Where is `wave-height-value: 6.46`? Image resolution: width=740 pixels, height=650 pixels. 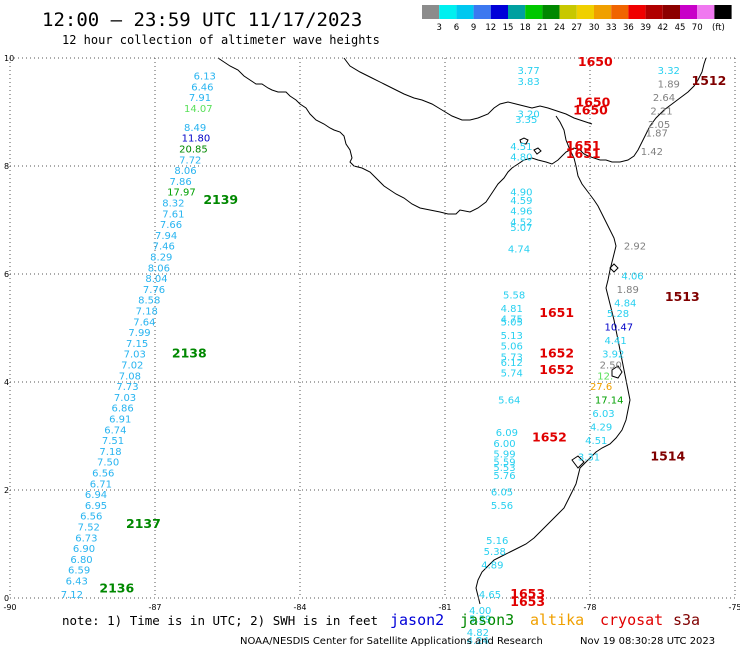 wave-height-value: 6.46 is located at coordinates (202, 87).